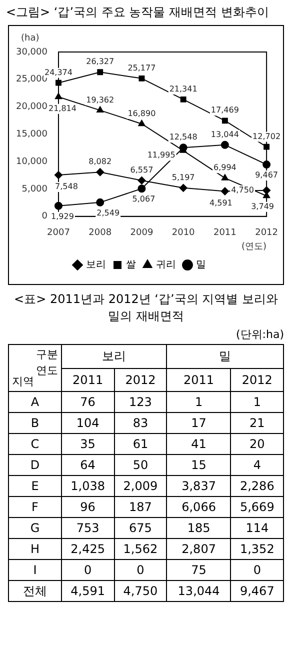 This screenshot has width=292, height=647. What do you see at coordinates (88, 423) in the screenshot?
I see `data-label: 104` at bounding box center [88, 423].